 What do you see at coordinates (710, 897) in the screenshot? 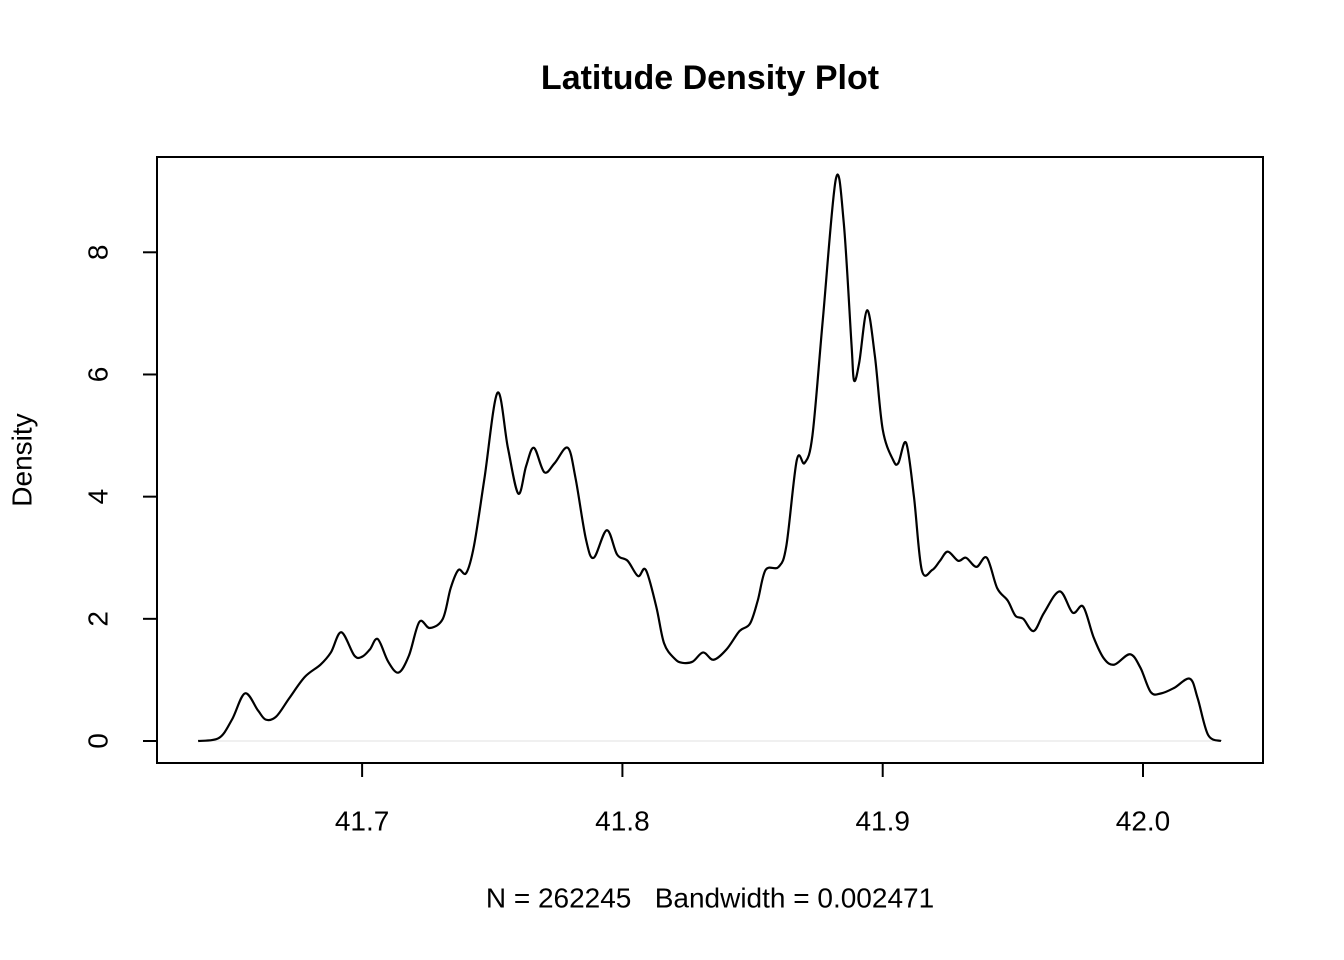
I see `x-axis-label: N = 262245 Bandwidth = 0.002471` at bounding box center [710, 897].